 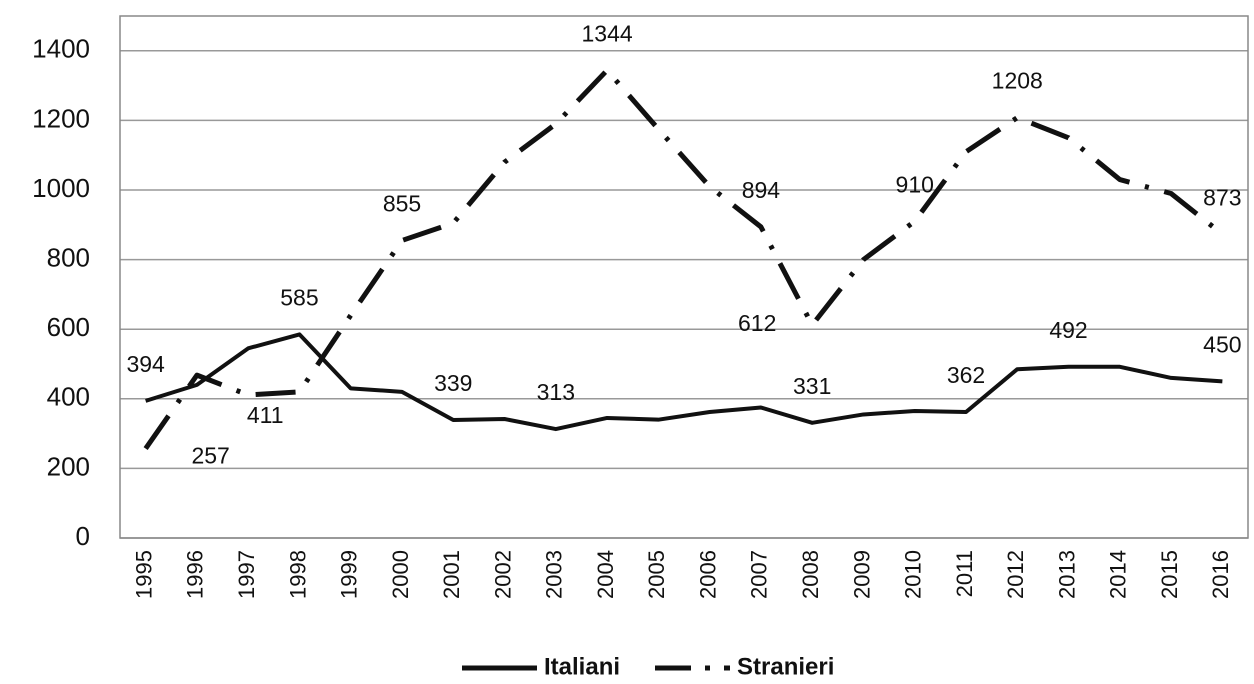 I want to click on x-tick-label: 2006, so click(x=707, y=574).